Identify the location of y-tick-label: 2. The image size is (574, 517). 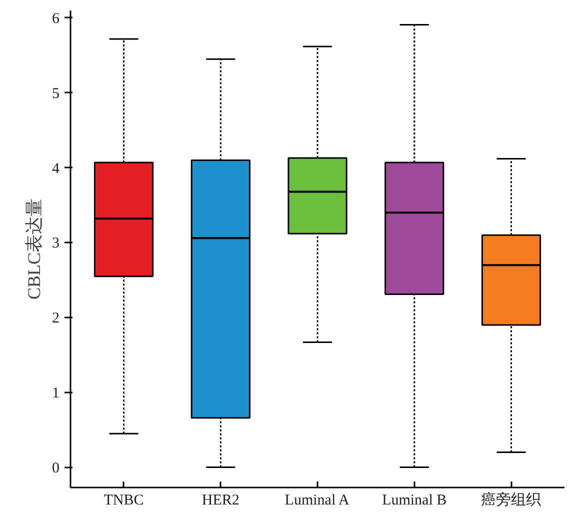
(56, 318).